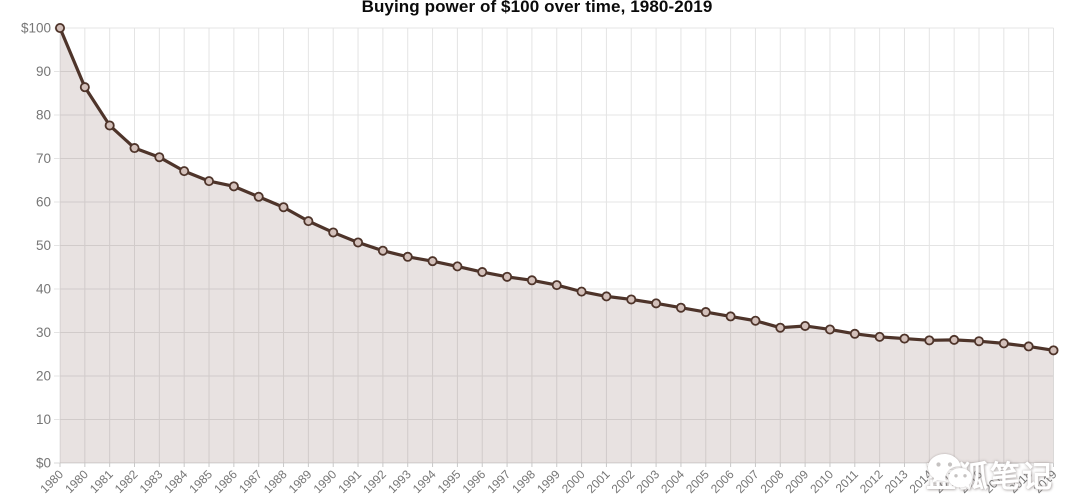 The image size is (1080, 494). What do you see at coordinates (1045, 480) in the screenshot?
I see `x-axis-label: 2019` at bounding box center [1045, 480].